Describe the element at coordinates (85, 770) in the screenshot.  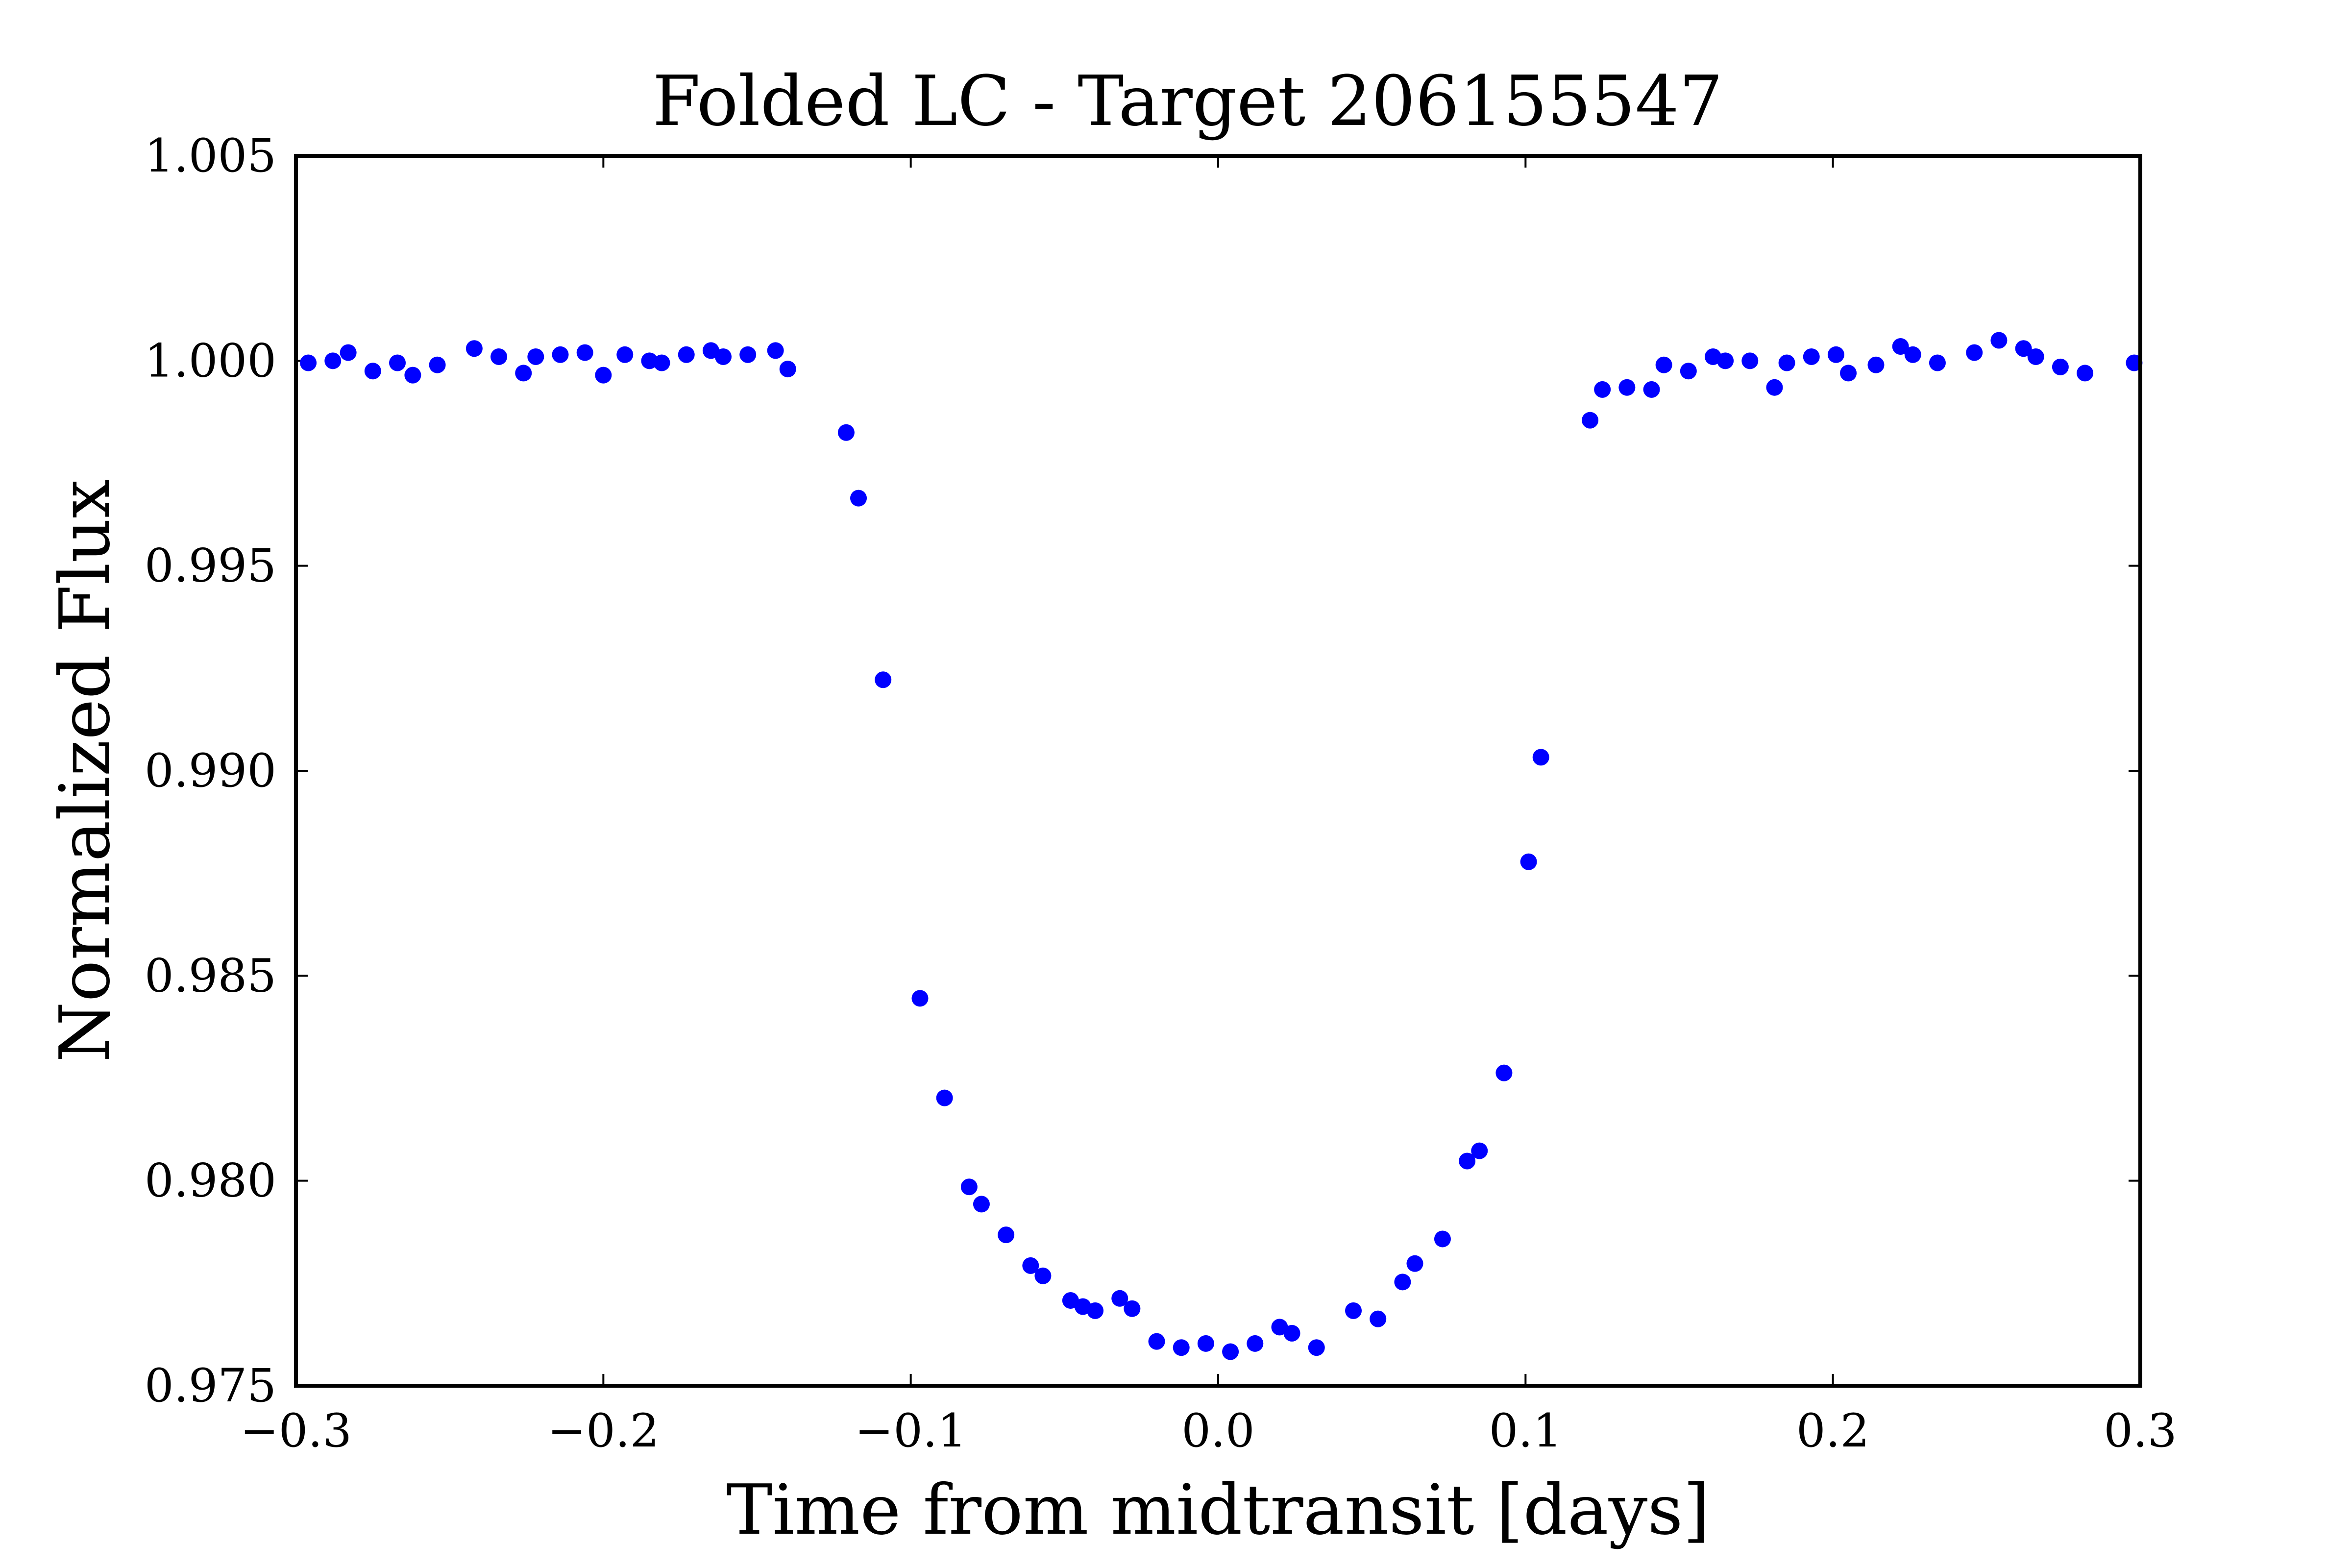
I see `y-axis-label: Normalized Flux` at that location.